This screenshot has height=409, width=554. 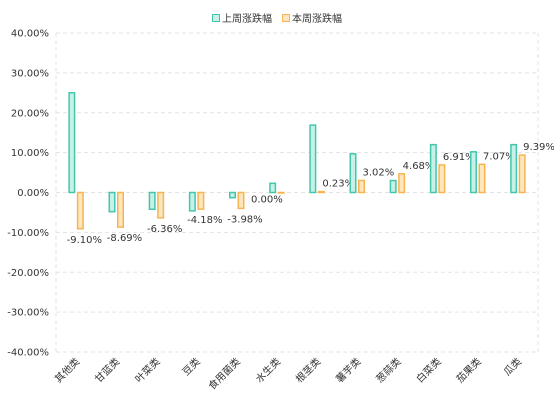 I want to click on x-tick-label: 薯芋类, so click(x=348, y=370).